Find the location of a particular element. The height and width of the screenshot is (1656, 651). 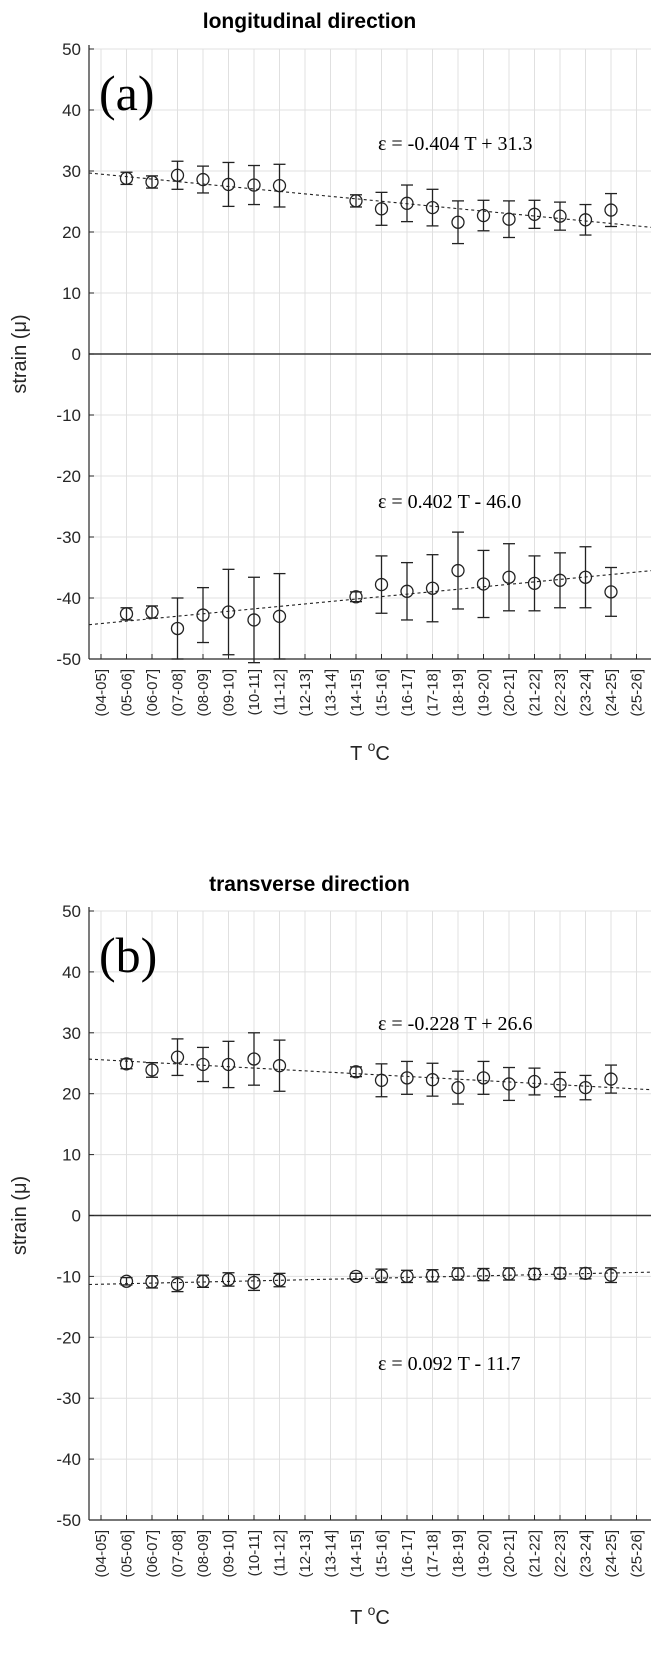

x-tick-label: (15-16] is located at coordinates (382, 1554).